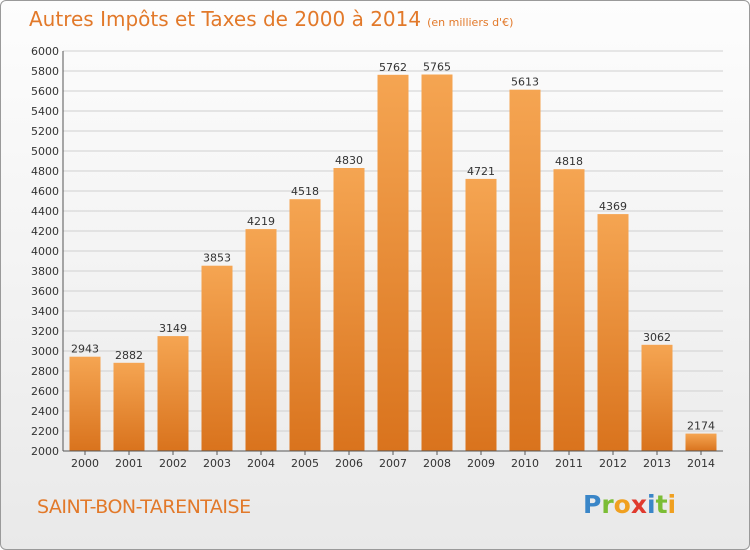  Describe the element at coordinates (129, 463) in the screenshot. I see `x-tick-label: 2001` at that location.